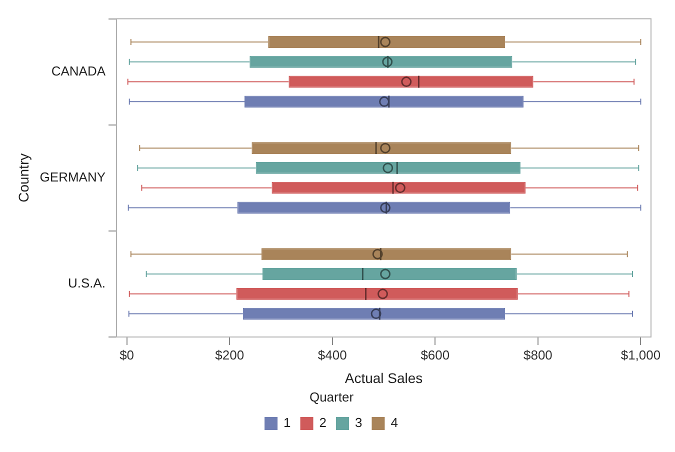  Describe the element at coordinates (87, 283) in the screenshot. I see `y-tick-label: U.S.A.` at that location.